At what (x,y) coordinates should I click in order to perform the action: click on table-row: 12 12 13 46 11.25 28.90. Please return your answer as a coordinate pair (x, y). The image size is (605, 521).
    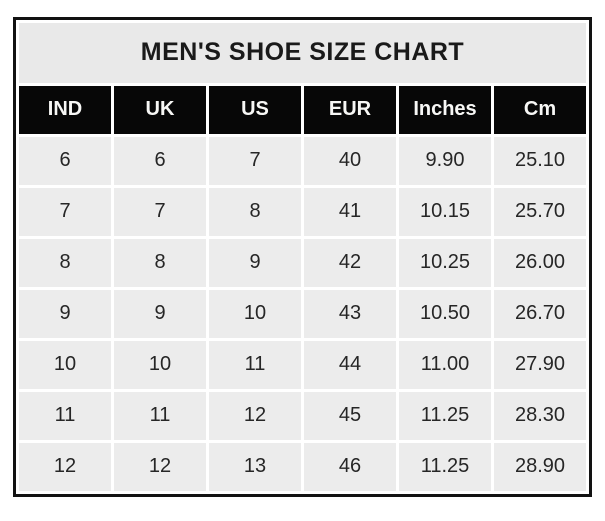
    Looking at the image, I should click on (302, 466).